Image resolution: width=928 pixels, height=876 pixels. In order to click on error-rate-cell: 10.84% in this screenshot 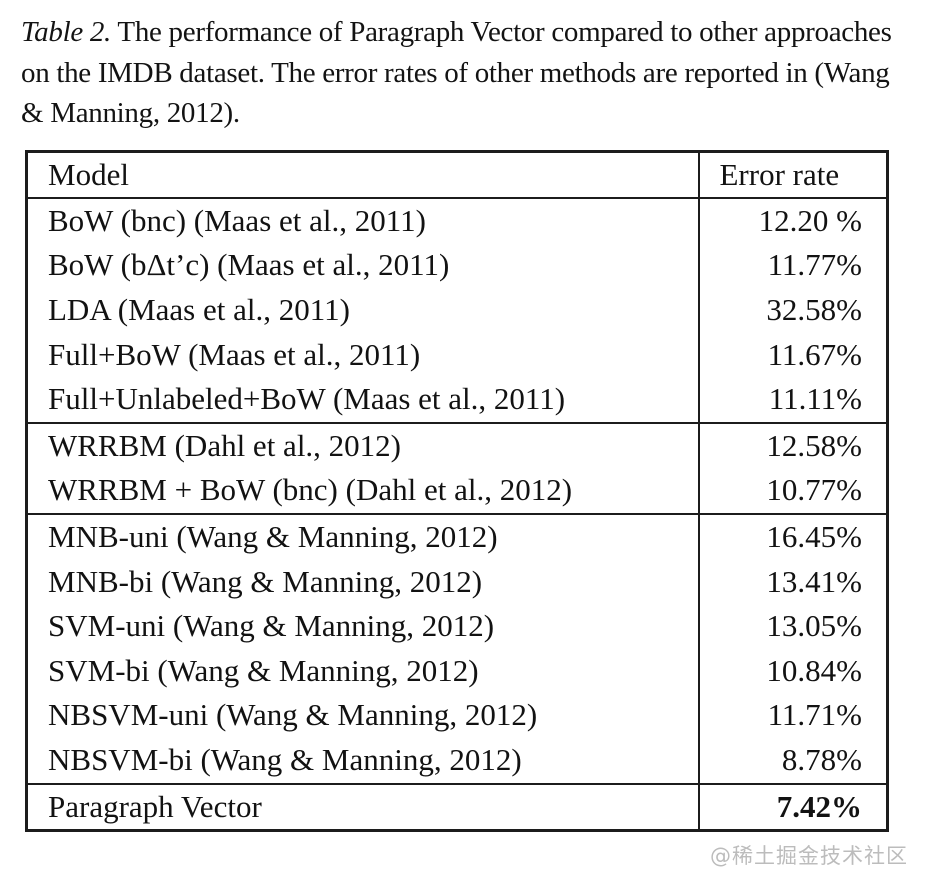, I will do `click(792, 671)`.